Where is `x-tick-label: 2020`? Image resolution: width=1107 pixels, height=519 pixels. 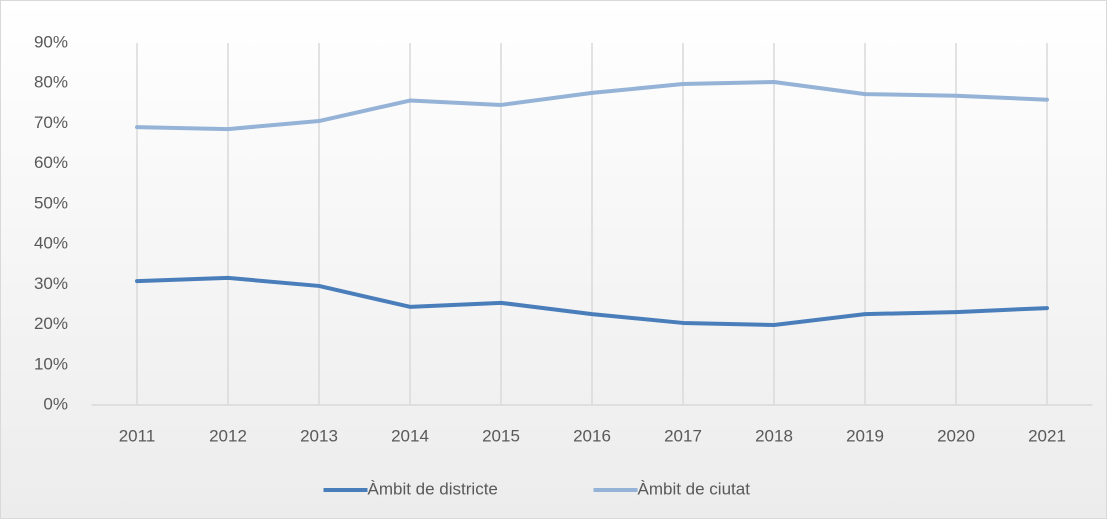
x-tick-label: 2020 is located at coordinates (956, 435).